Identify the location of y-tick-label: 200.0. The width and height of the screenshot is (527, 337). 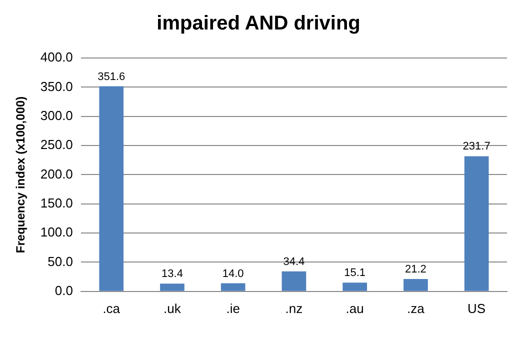
(56, 174).